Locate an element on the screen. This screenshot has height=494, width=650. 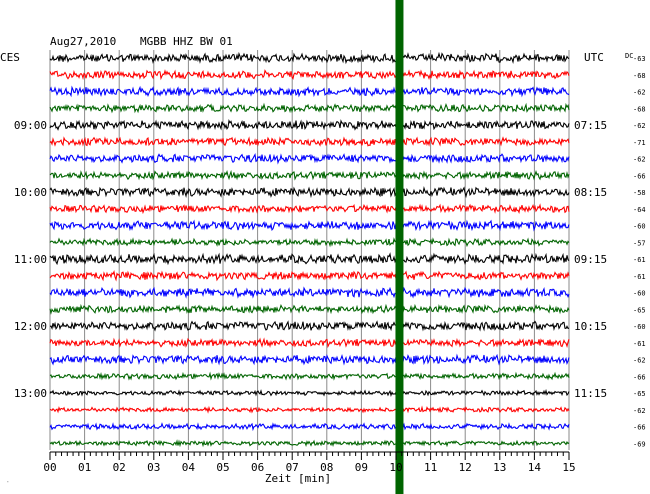
left-time-label: 13:00 is located at coordinates (30, 393).